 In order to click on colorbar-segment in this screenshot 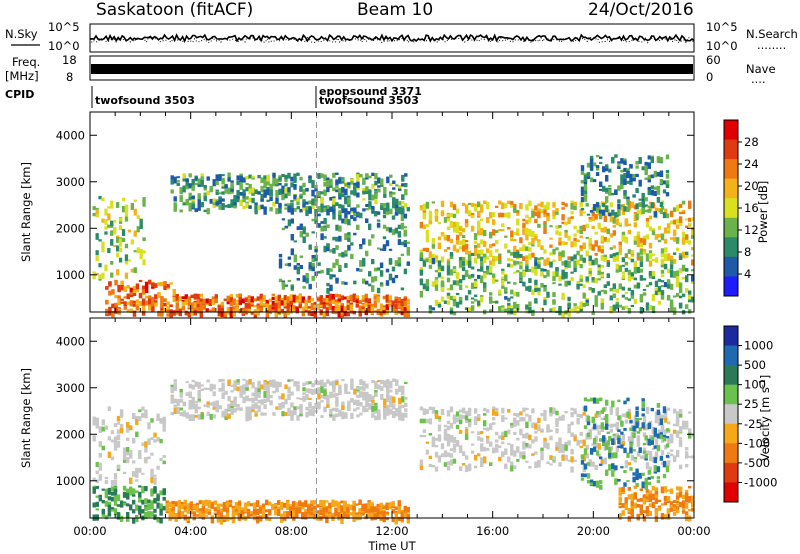, I will do `click(731, 266)`.